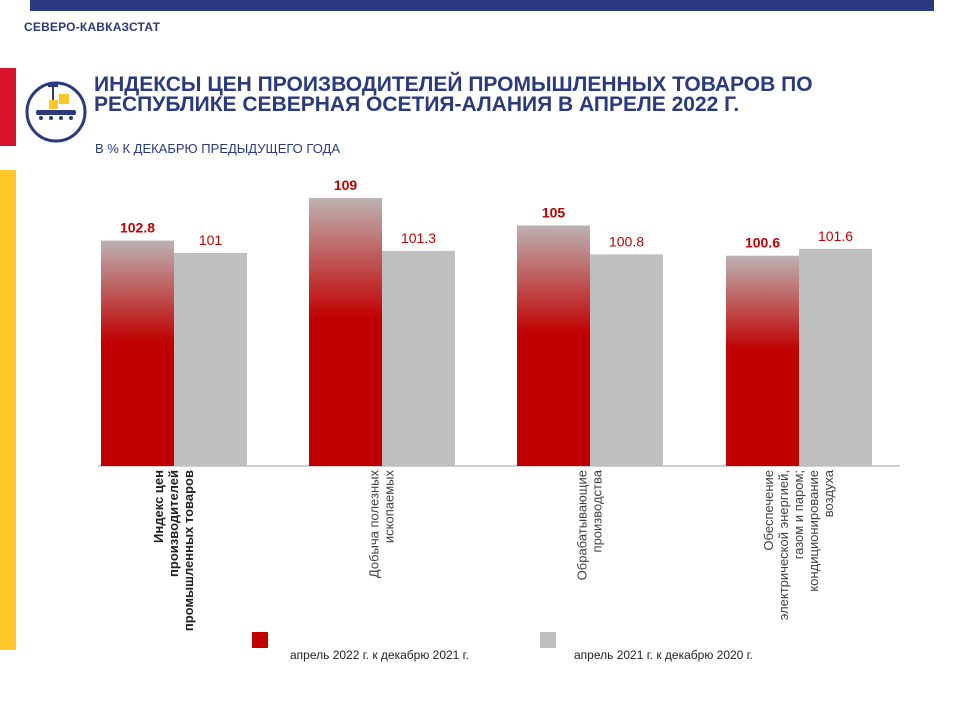  Describe the element at coordinates (663, 655) in the screenshot. I see `legend-label-2: апрель 2021 г. к декабрю 2020 г.` at that location.